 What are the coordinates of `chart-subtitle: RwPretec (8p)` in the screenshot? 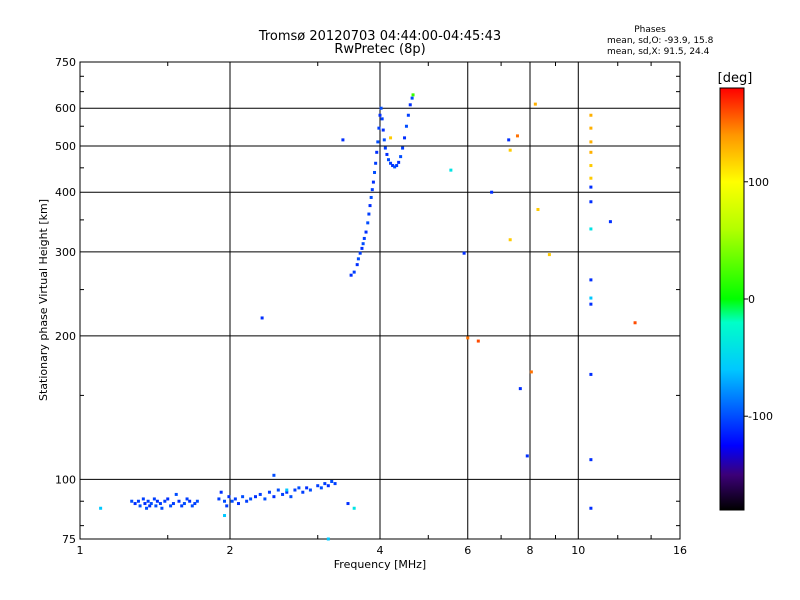 It's located at (379, 49).